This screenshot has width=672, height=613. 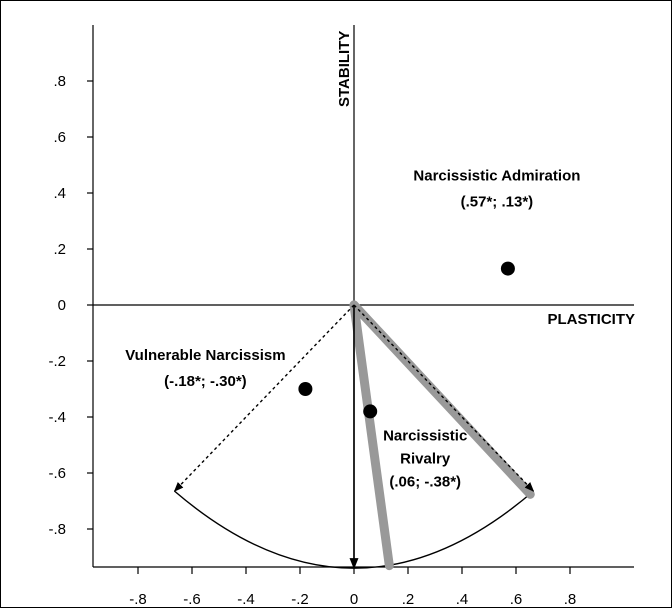 I want to click on x-tick-label: .8, so click(x=570, y=599).